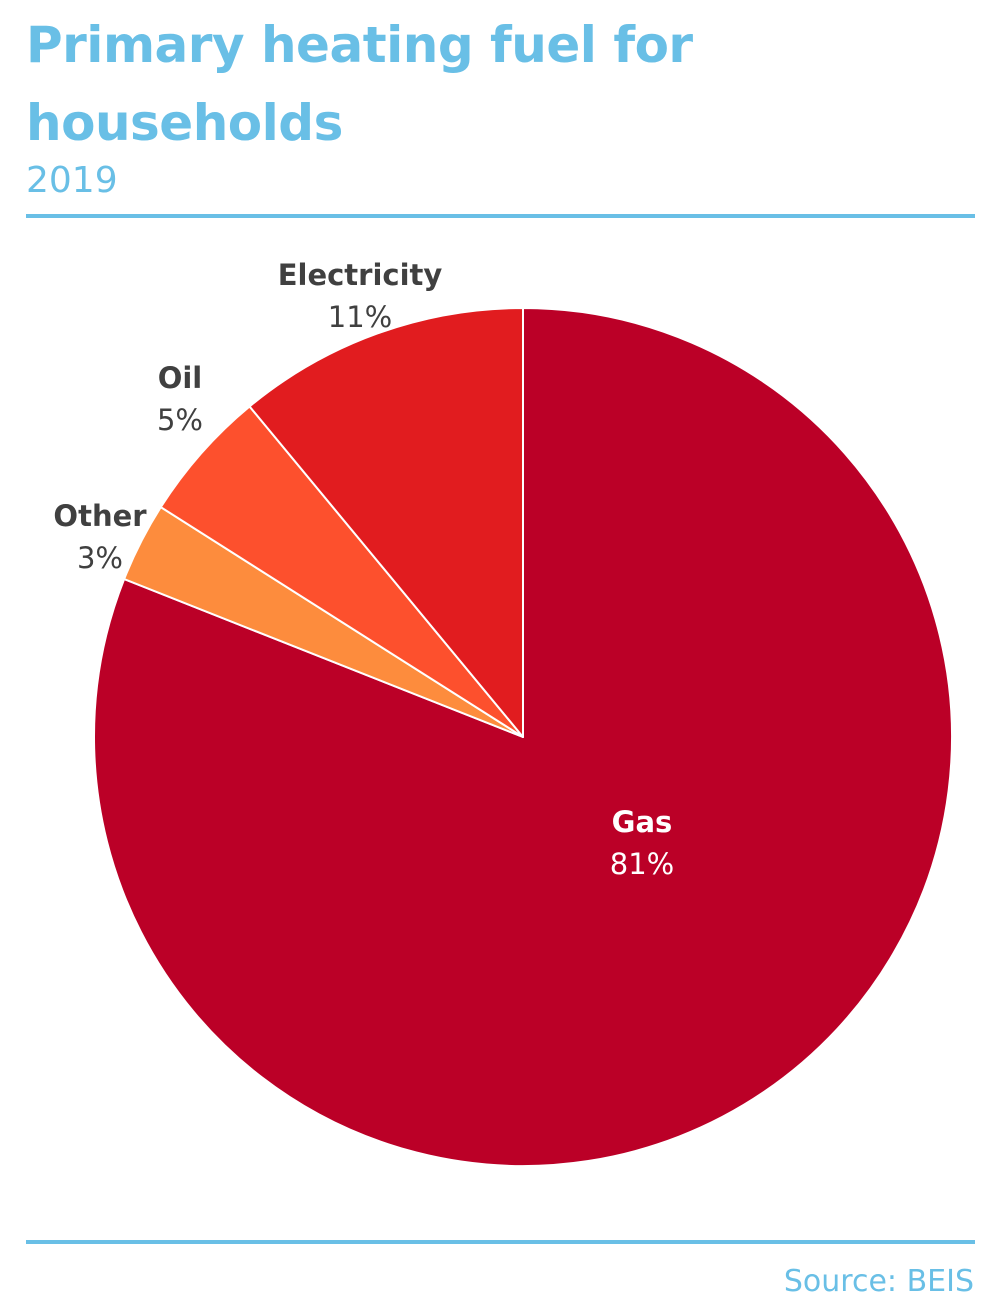 This screenshot has height=1312, width=1000. Describe the element at coordinates (878, 1281) in the screenshot. I see `source-note: Source: BEIS` at that location.